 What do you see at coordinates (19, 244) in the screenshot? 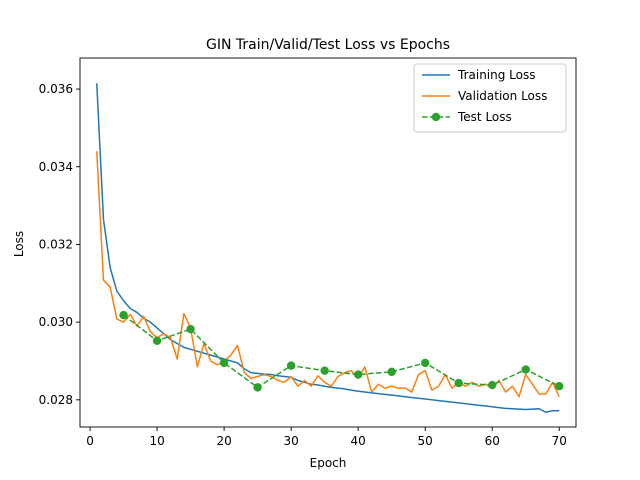
I see `y-axis-label: Loss` at bounding box center [19, 244].